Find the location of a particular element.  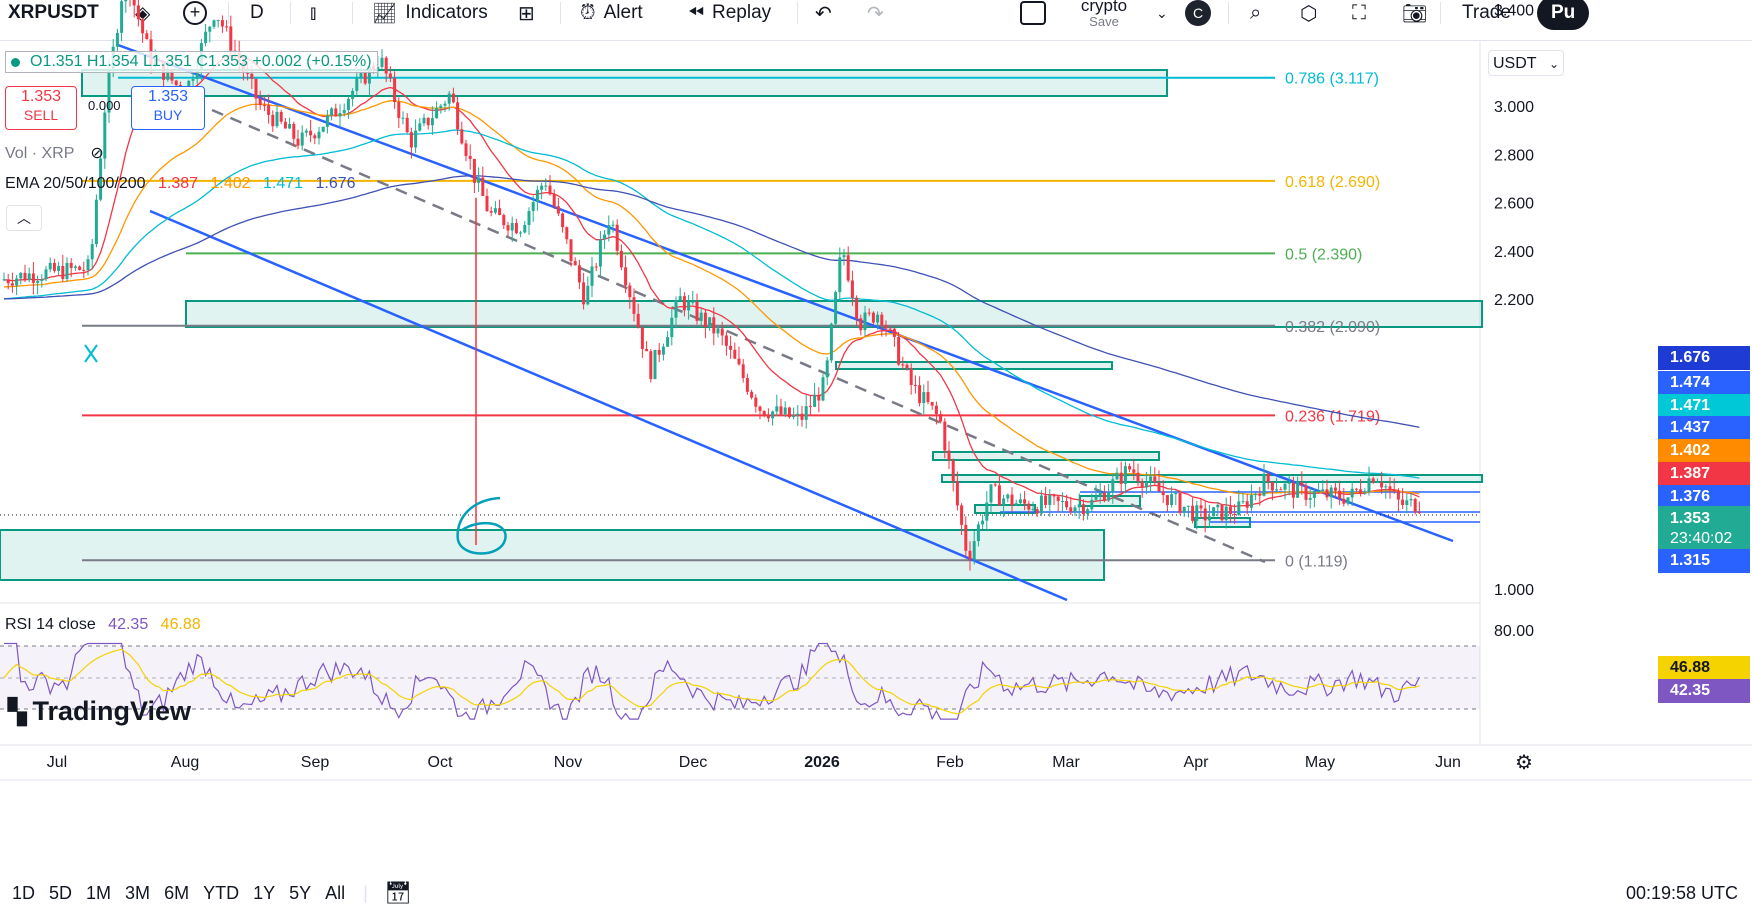

alert-button: ⏰︎ Alert is located at coordinates (611, 13).